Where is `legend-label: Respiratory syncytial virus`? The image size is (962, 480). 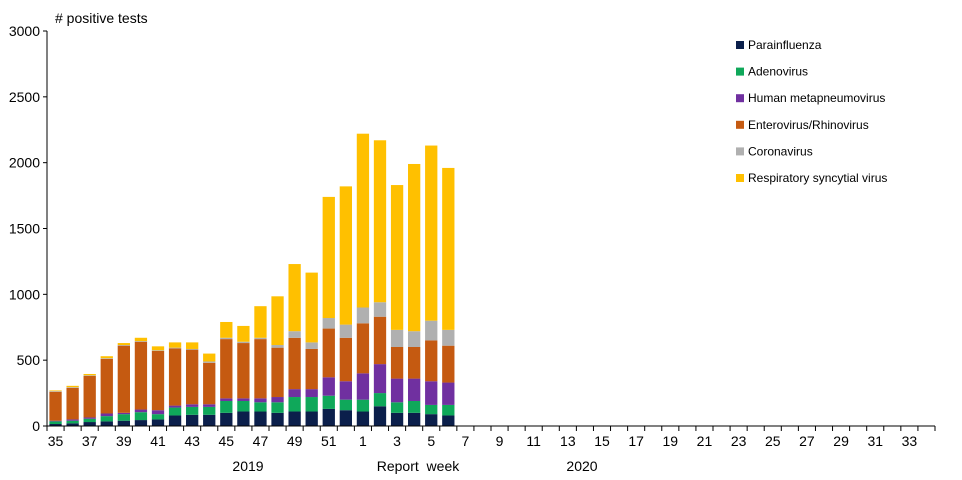 legend-label: Respiratory syncytial virus is located at coordinates (817, 178).